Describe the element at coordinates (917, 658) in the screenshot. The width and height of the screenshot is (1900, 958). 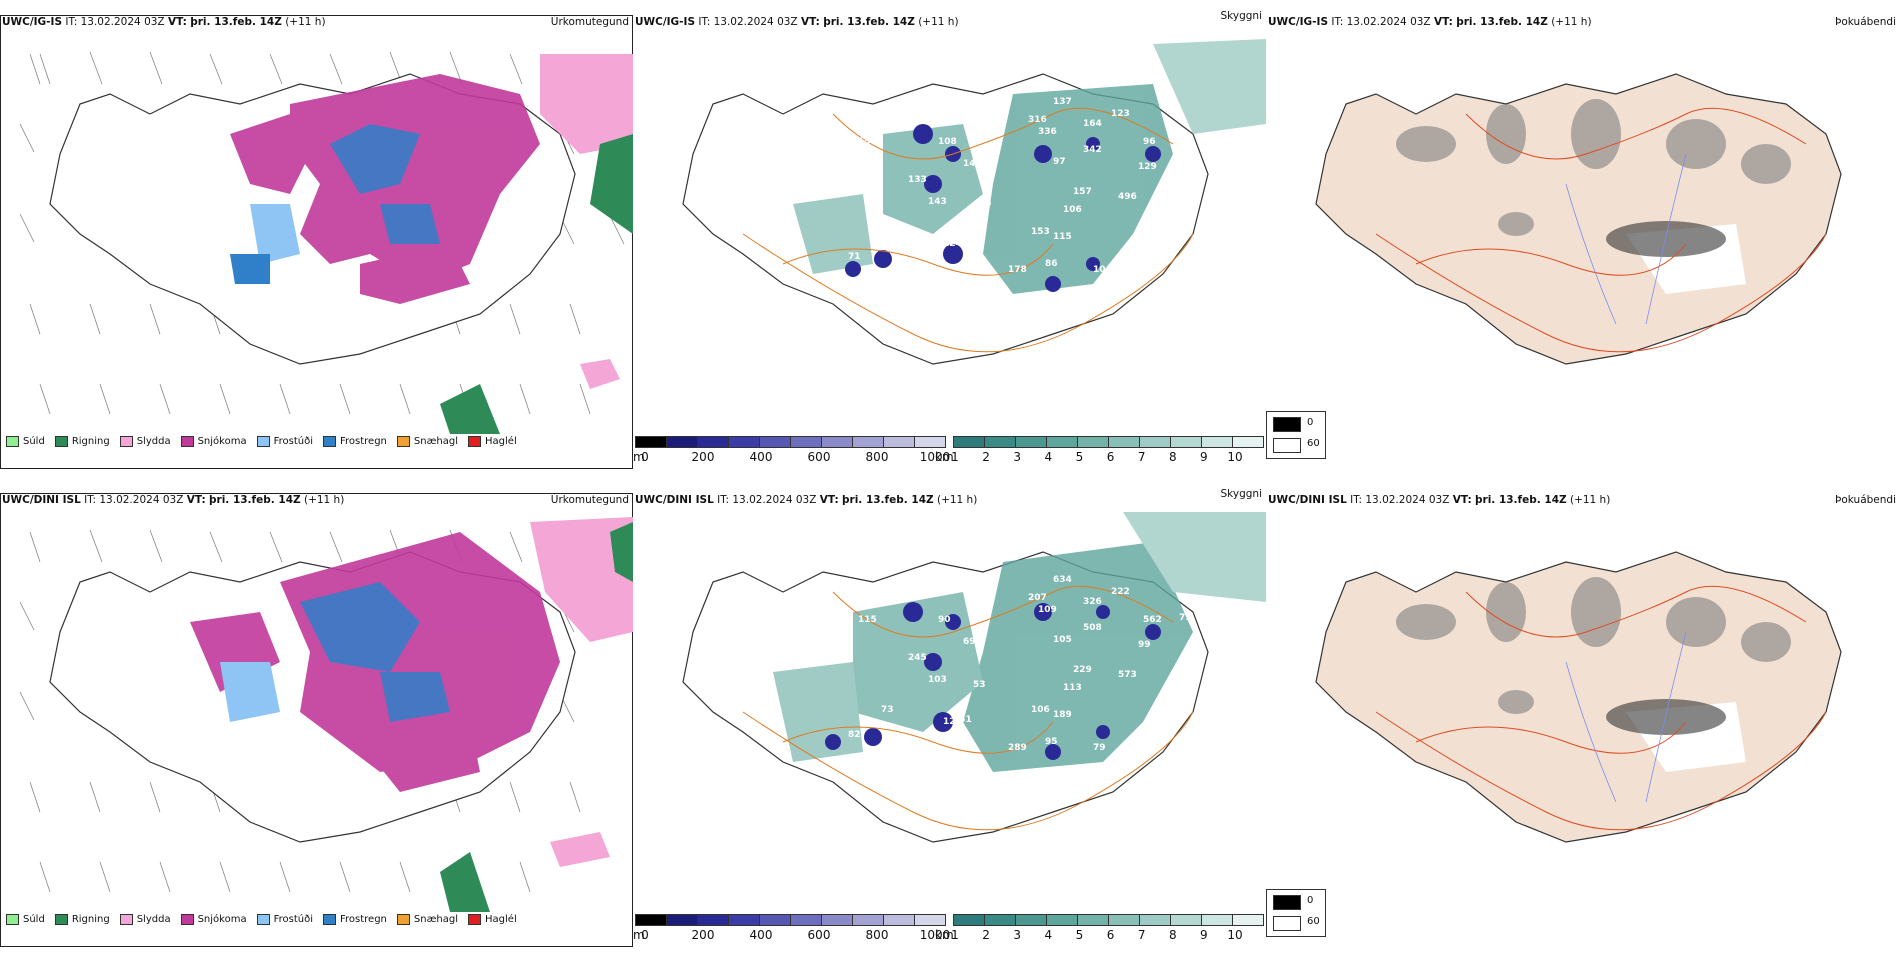
I see `visibility-value-label: 245` at that location.